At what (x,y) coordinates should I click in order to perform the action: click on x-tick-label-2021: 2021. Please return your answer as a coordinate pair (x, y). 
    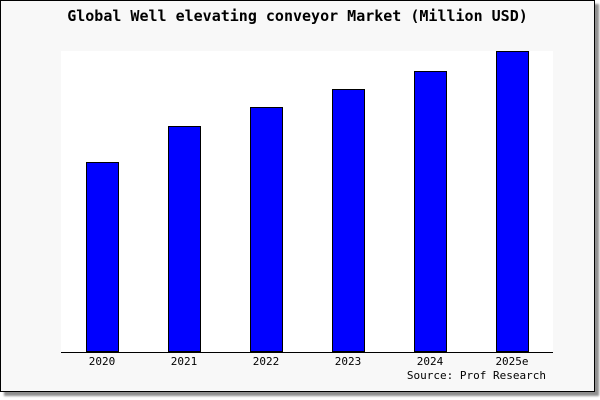
    Looking at the image, I should click on (184, 361).